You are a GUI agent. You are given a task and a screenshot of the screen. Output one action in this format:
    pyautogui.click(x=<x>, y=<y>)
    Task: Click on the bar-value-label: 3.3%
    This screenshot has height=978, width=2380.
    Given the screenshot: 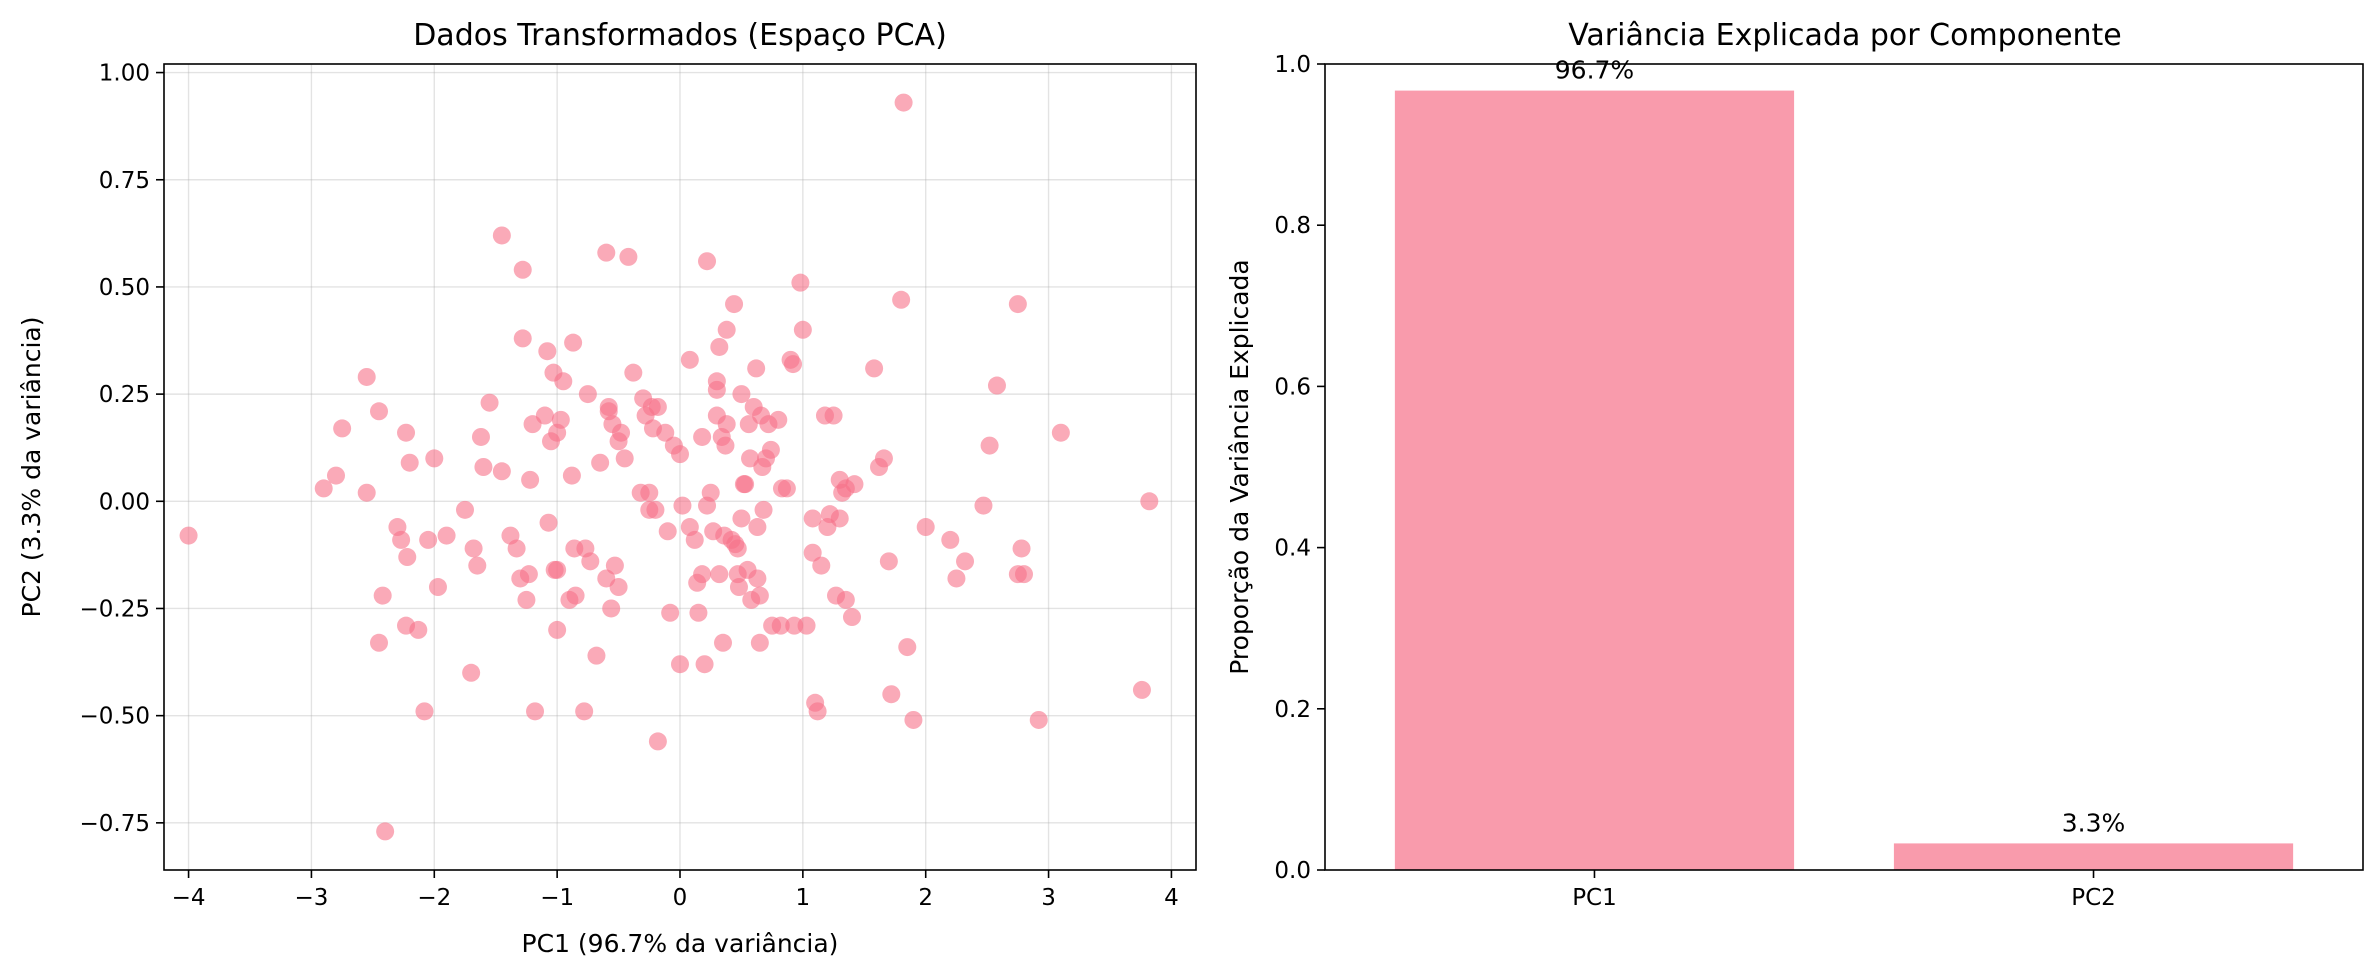 What is the action you would take?
    pyautogui.click(x=2094, y=822)
    